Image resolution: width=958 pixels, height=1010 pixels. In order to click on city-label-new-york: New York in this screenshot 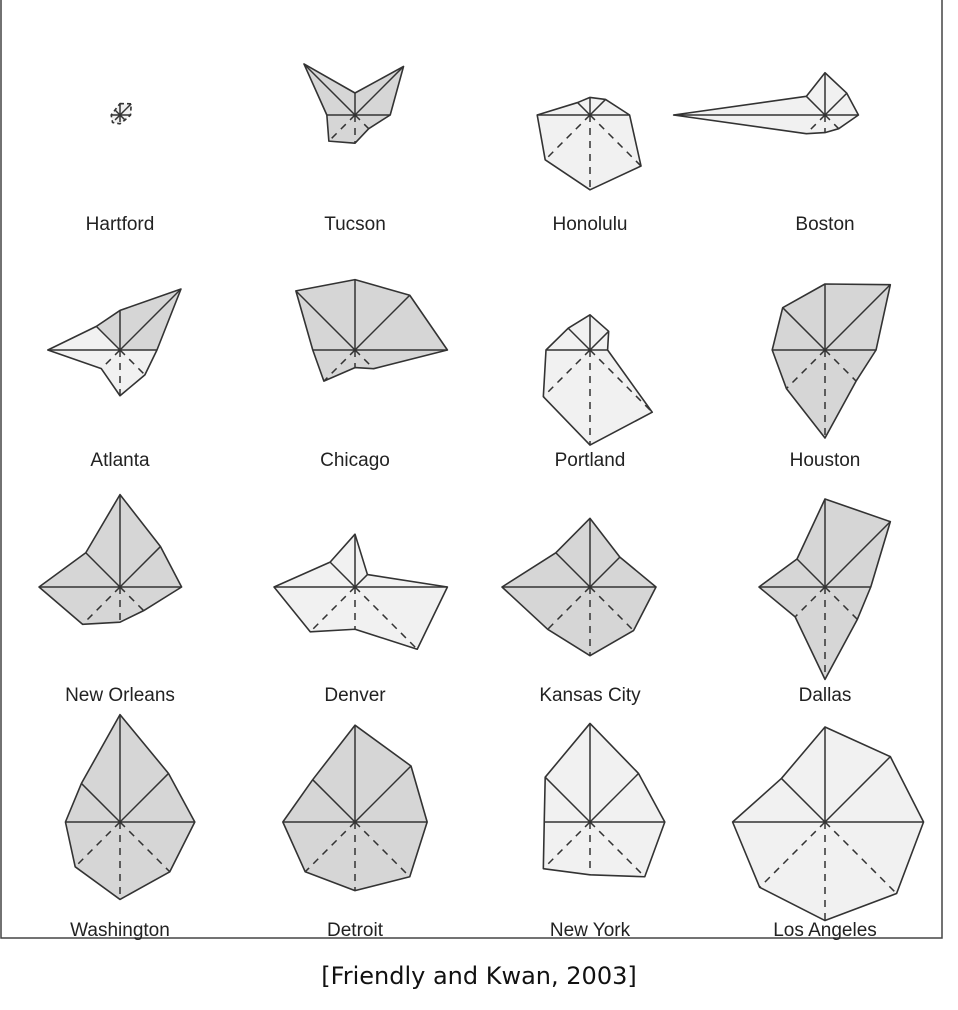, I will do `click(590, 930)`.